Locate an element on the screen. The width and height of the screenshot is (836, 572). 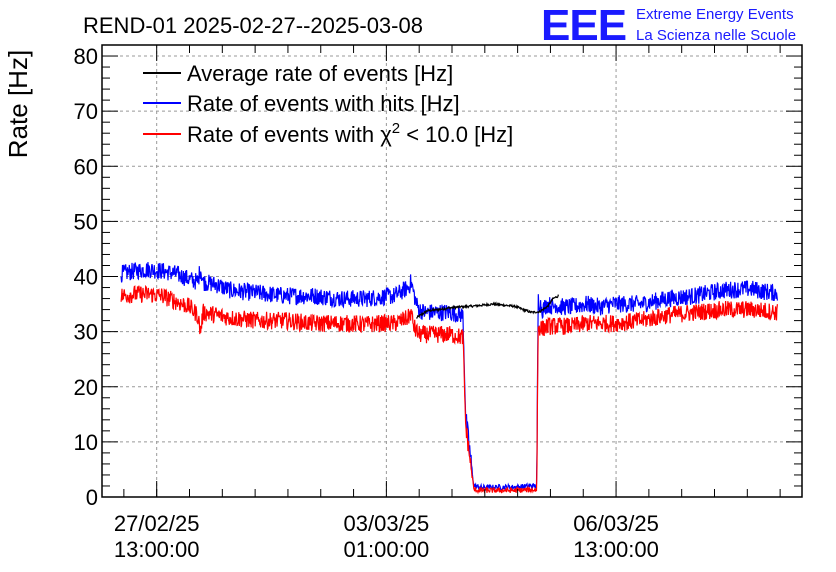
y-tick-label-40: 40 is located at coordinates (86, 277).